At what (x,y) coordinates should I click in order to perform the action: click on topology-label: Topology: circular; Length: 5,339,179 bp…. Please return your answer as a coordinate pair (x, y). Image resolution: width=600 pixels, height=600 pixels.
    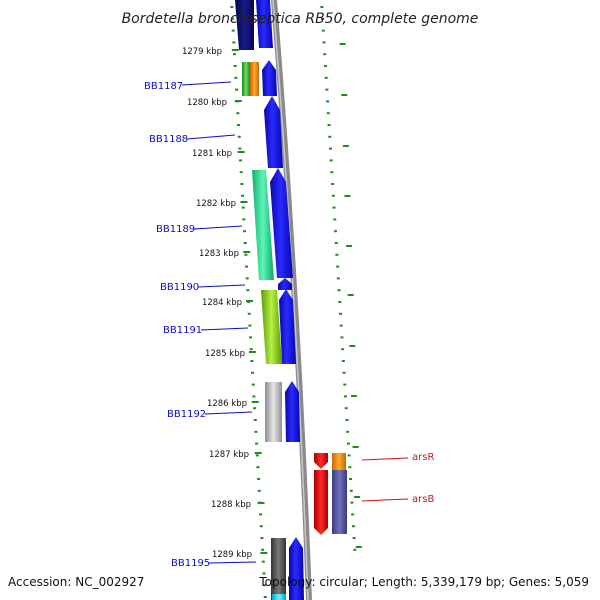
    Looking at the image, I should click on (423, 582).